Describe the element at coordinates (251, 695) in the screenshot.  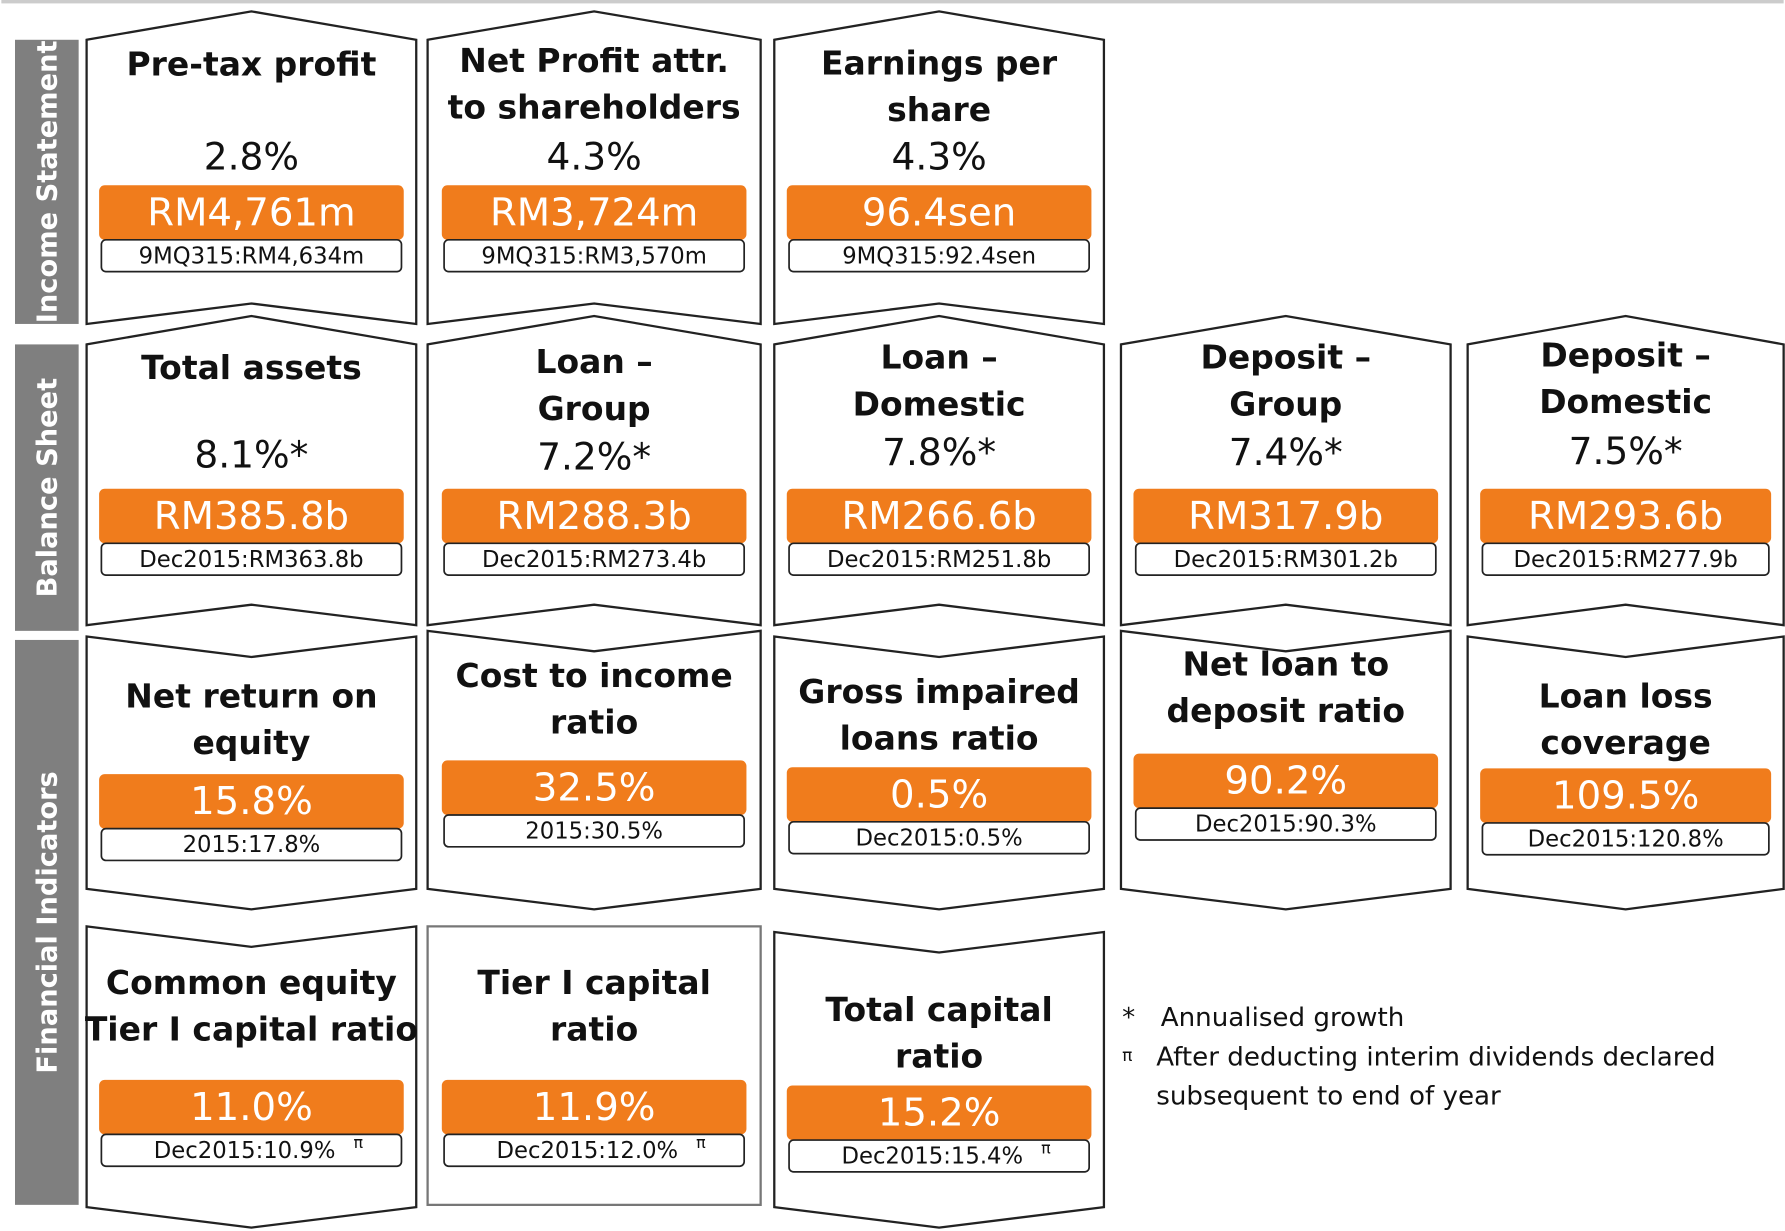
I see `card-title: Net return on` at that location.